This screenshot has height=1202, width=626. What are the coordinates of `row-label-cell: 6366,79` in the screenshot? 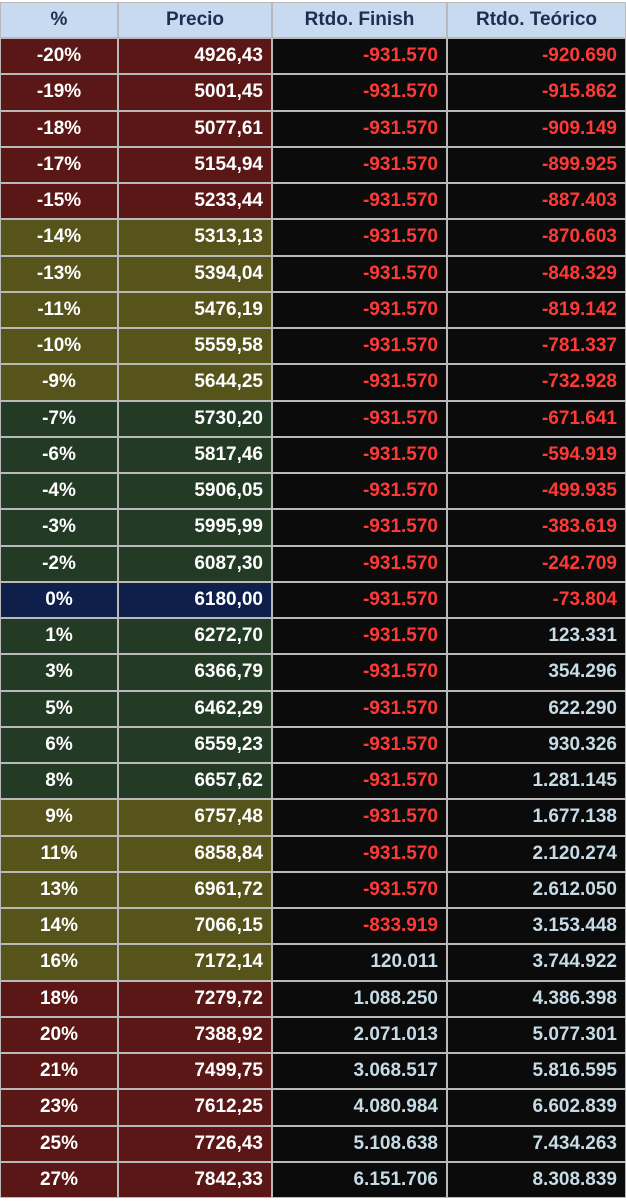 It's located at (195, 672).